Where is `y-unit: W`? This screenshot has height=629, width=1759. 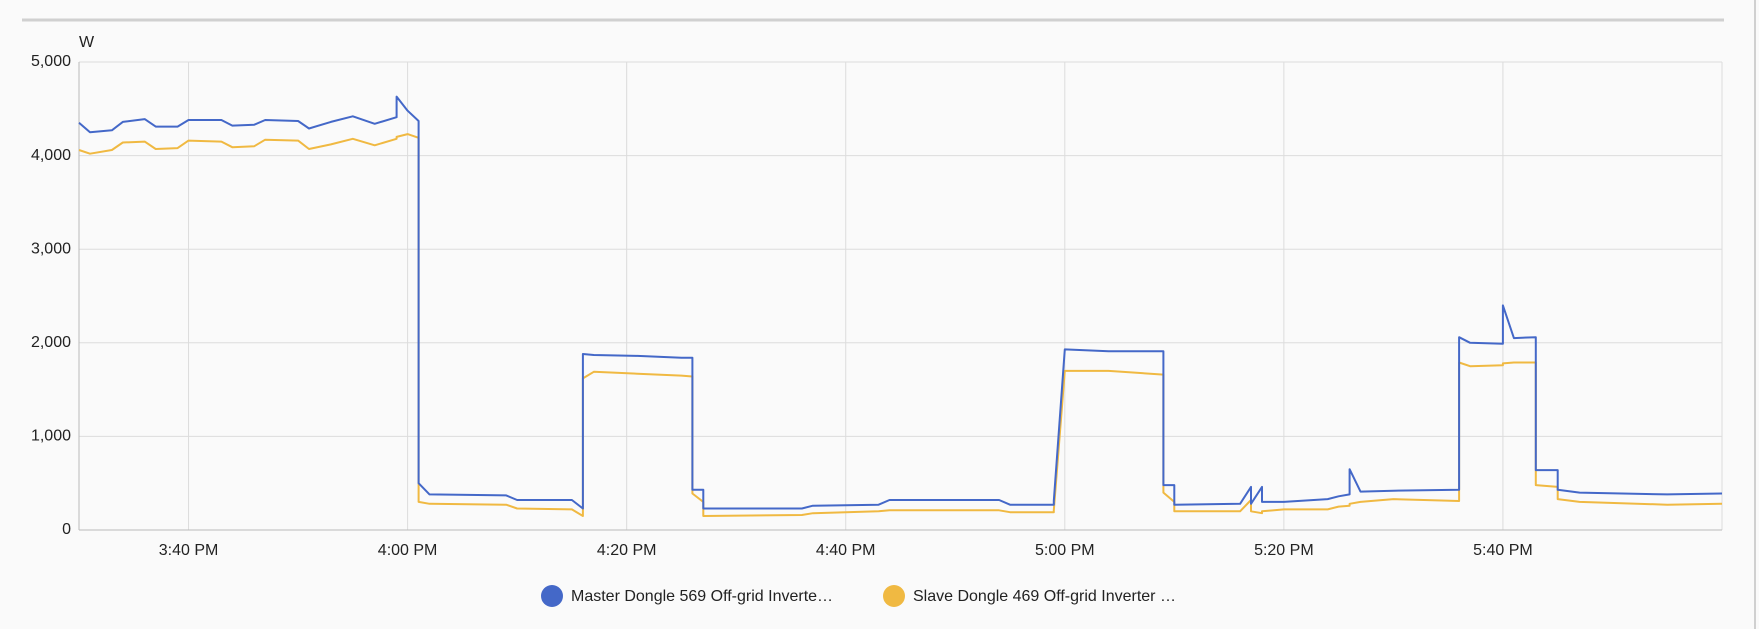
y-unit: W is located at coordinates (87, 42).